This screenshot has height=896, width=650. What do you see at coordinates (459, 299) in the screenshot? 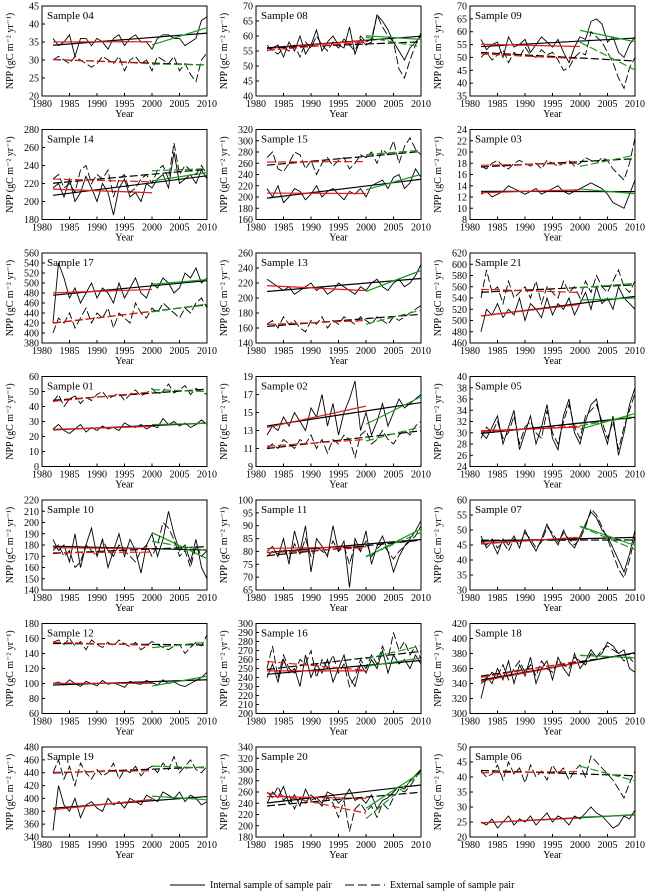
I see `y-tick-label: 540` at bounding box center [459, 299].